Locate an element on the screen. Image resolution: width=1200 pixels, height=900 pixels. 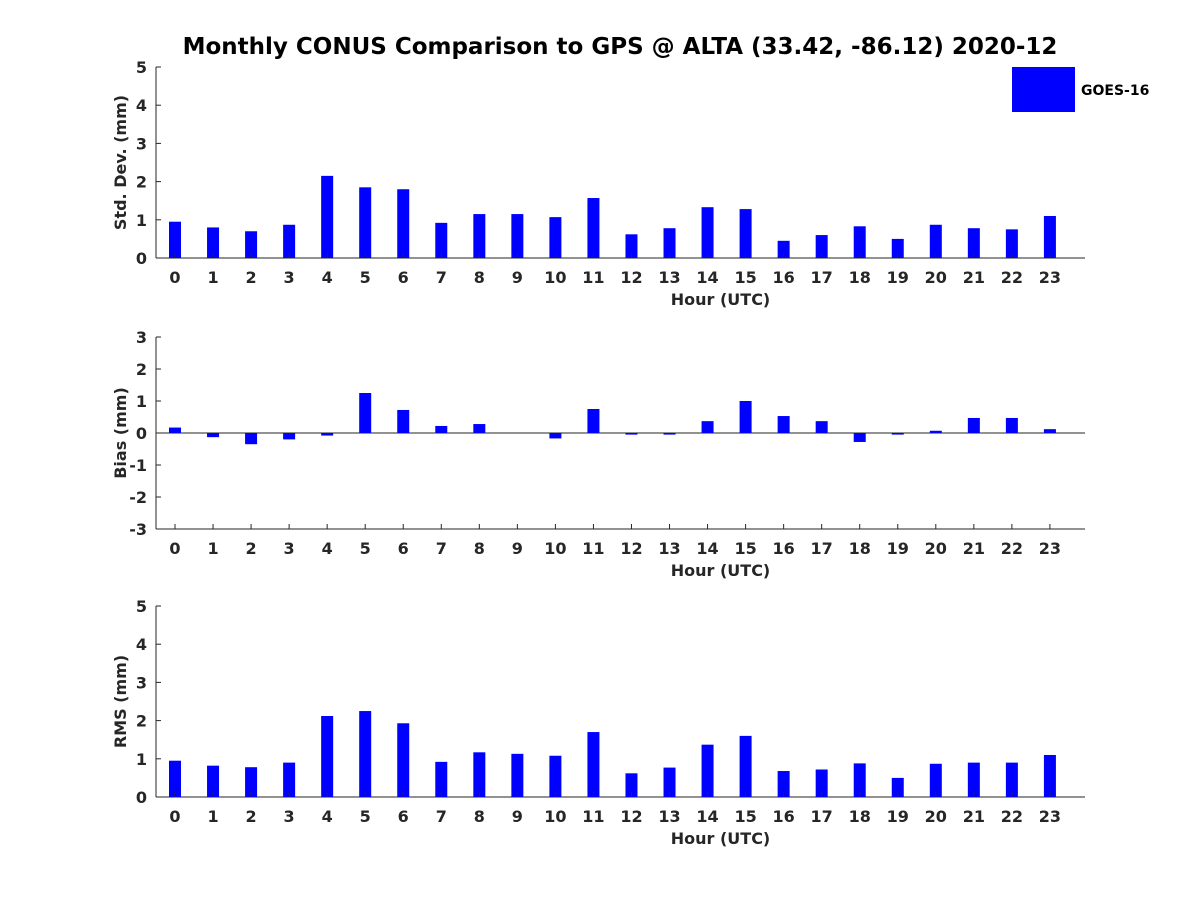
bias-x-tick-label: 13 is located at coordinates (669, 548).